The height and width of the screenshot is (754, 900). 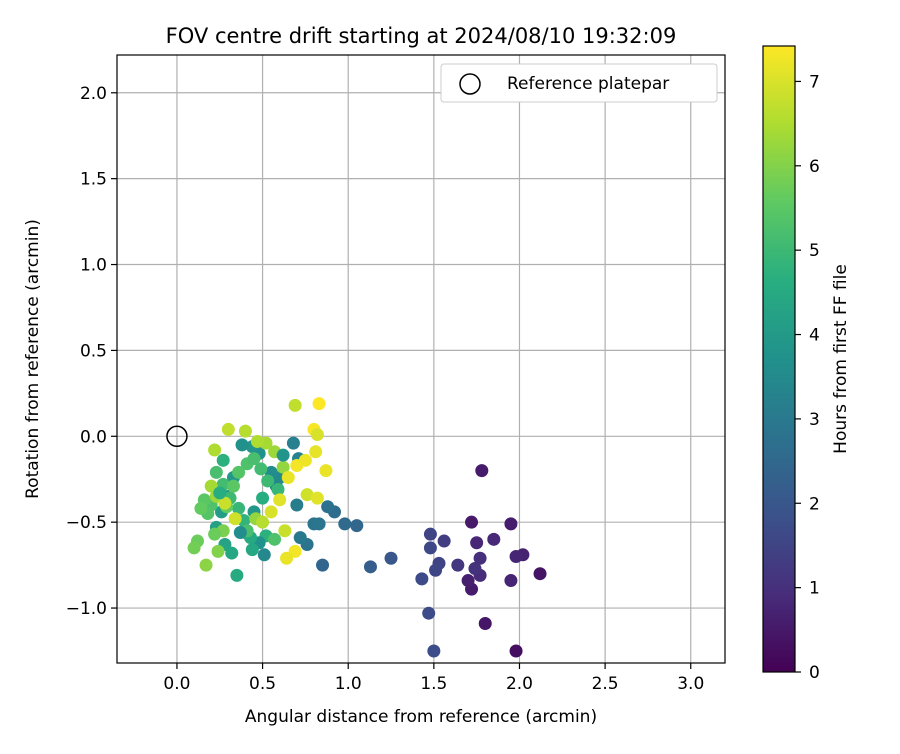 I want to click on data-points, so click(x=367, y=527).